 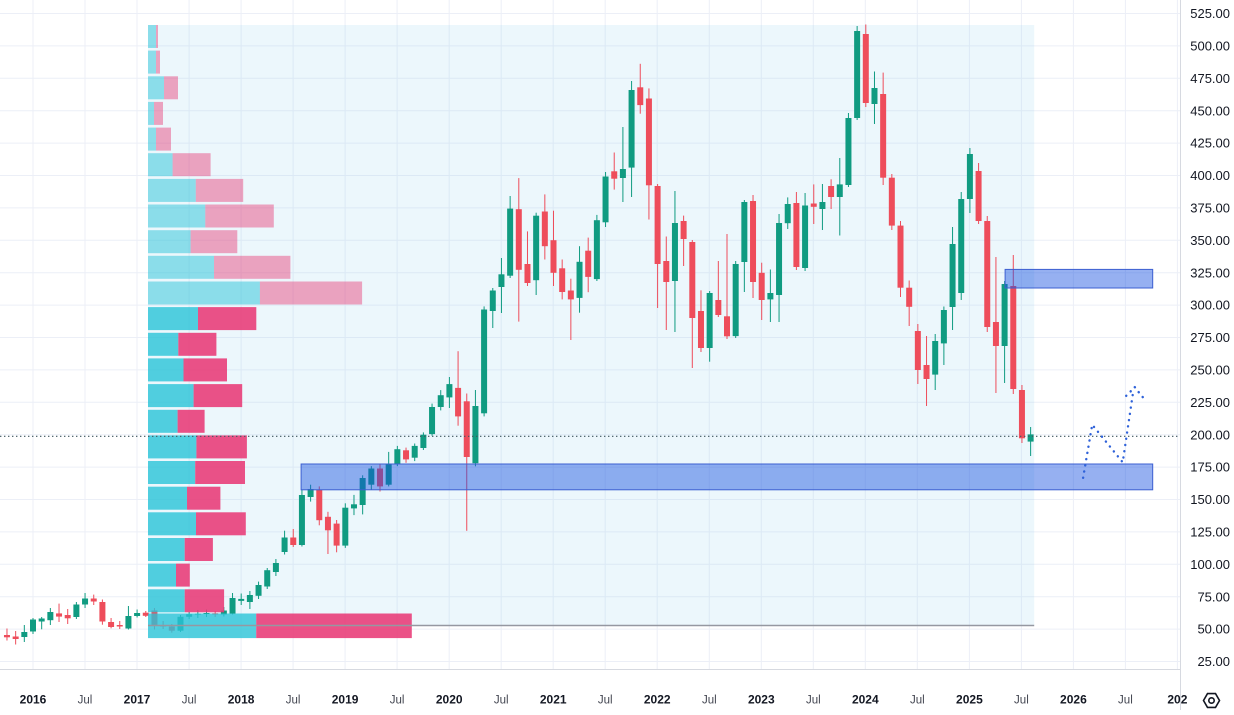 What do you see at coordinates (1210, 240) in the screenshot?
I see `svg-text: 350.00` at bounding box center [1210, 240].